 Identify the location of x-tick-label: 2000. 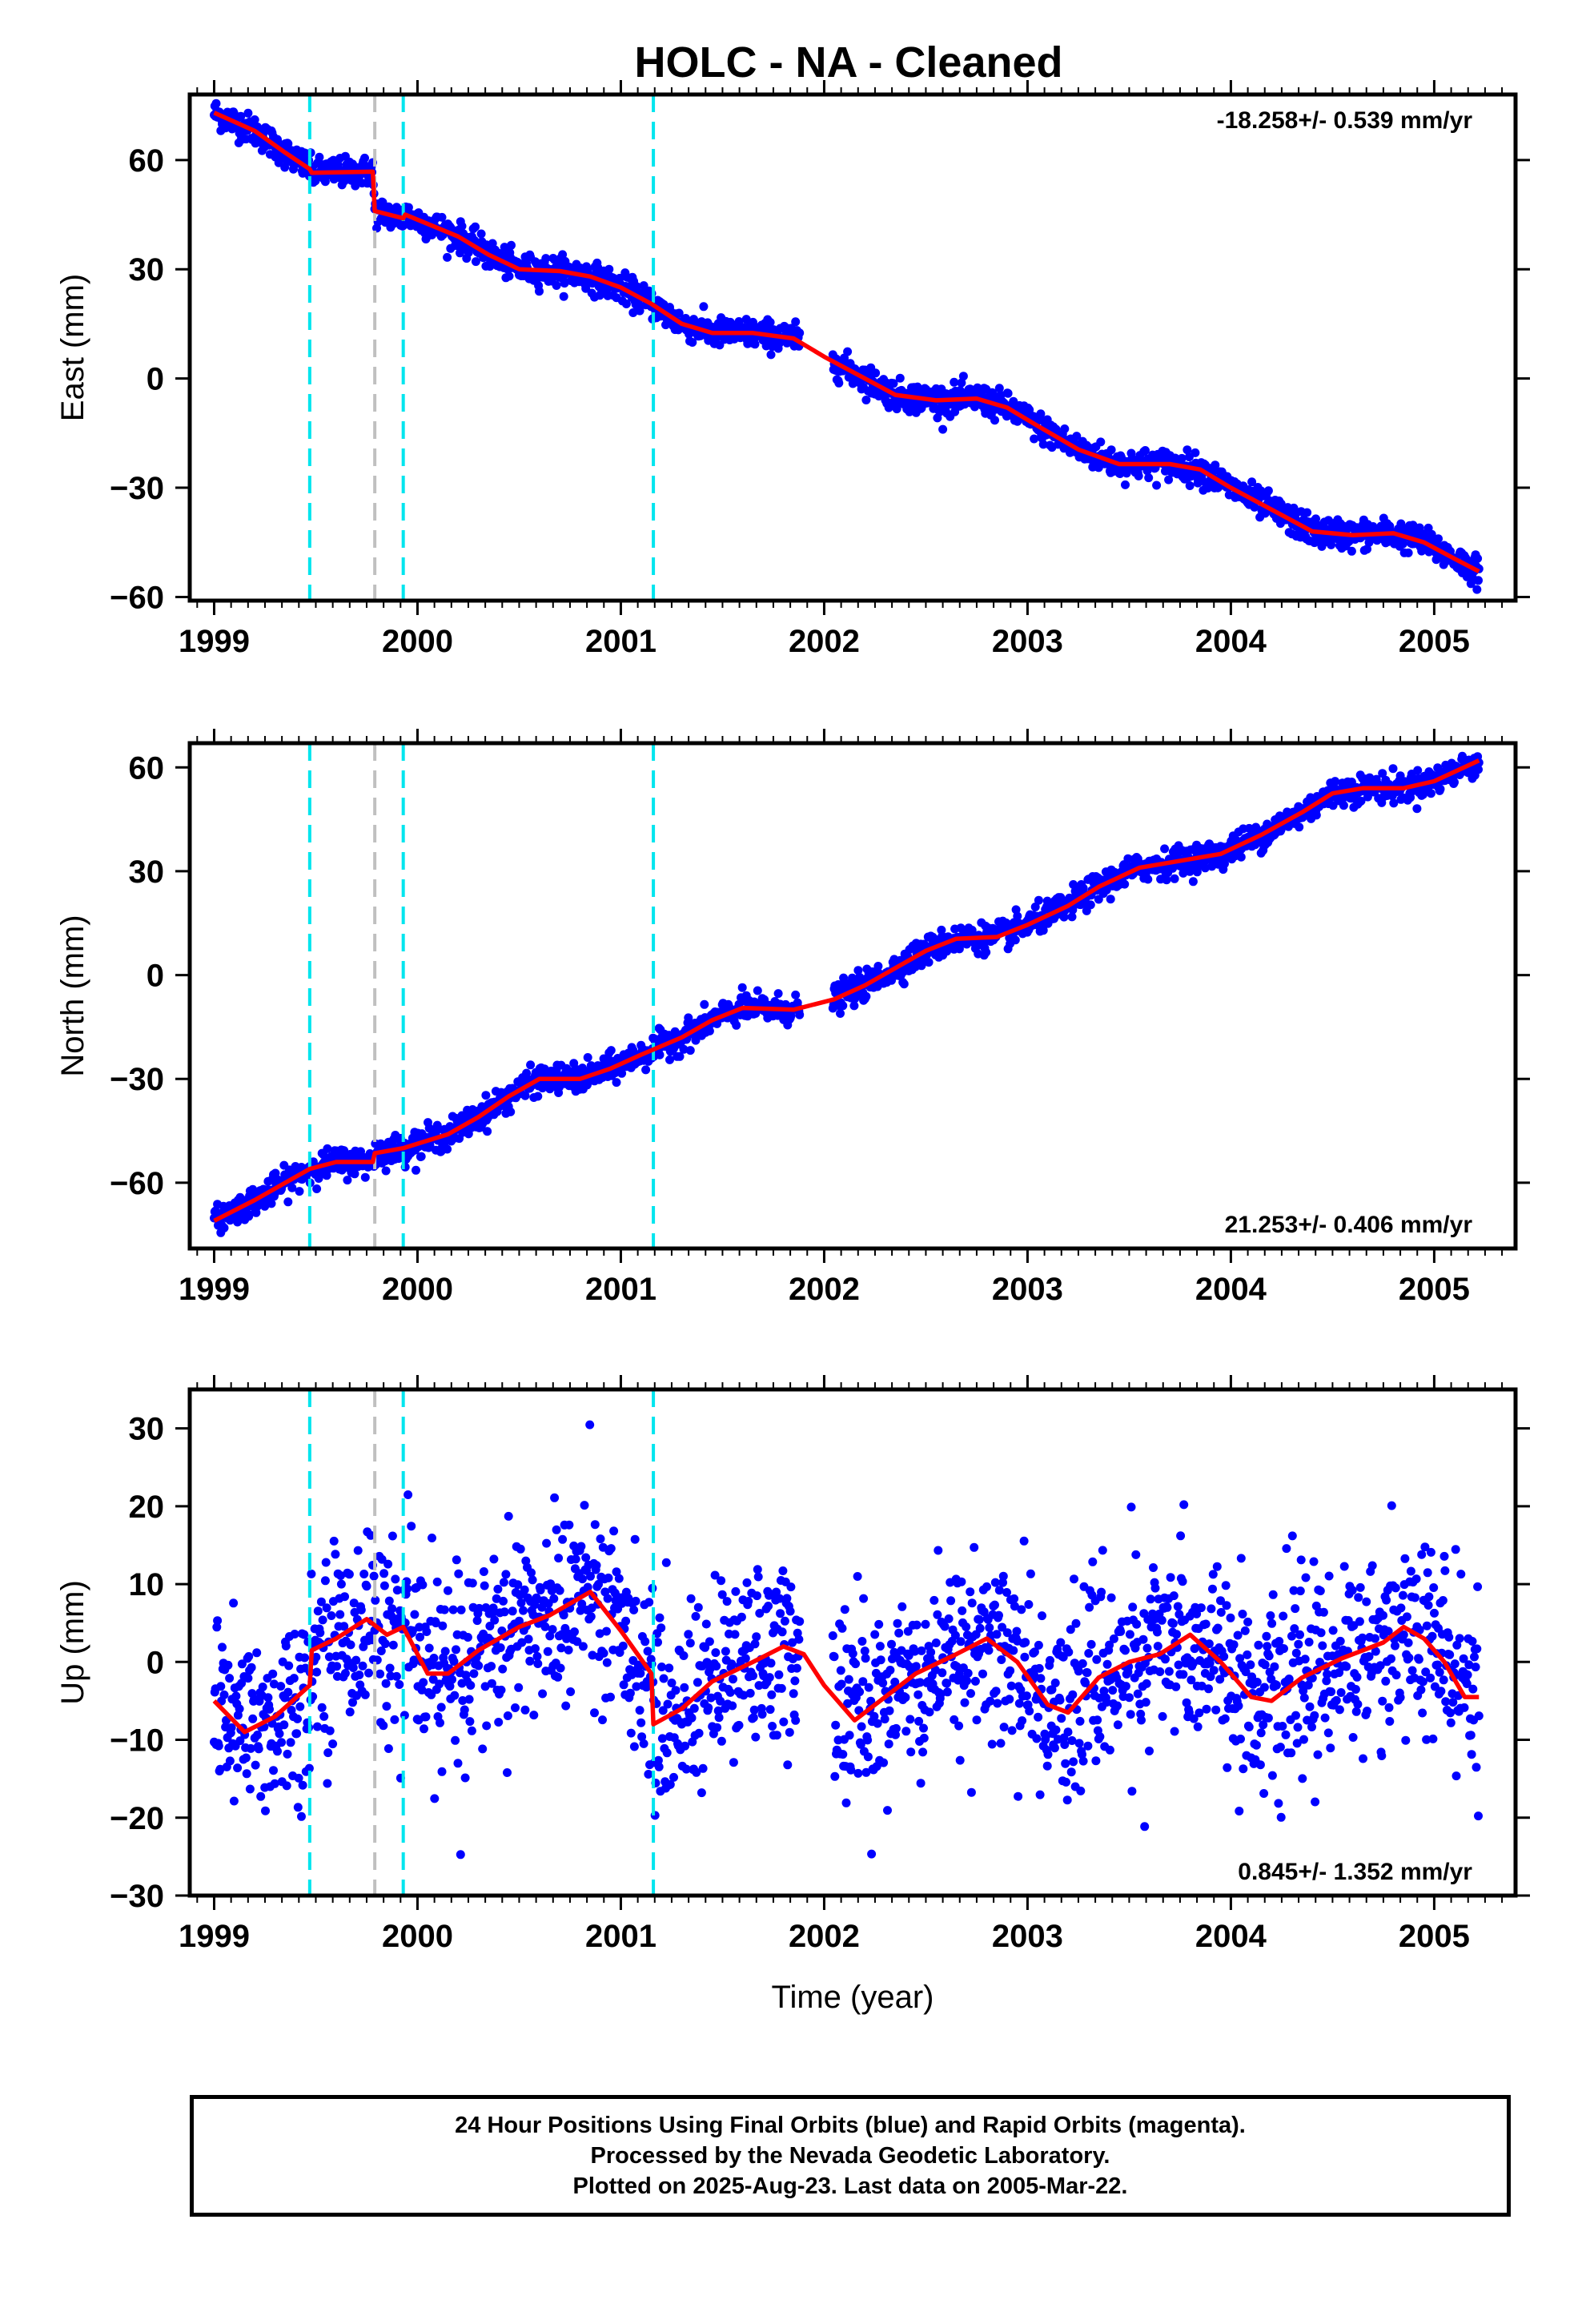
(417, 641).